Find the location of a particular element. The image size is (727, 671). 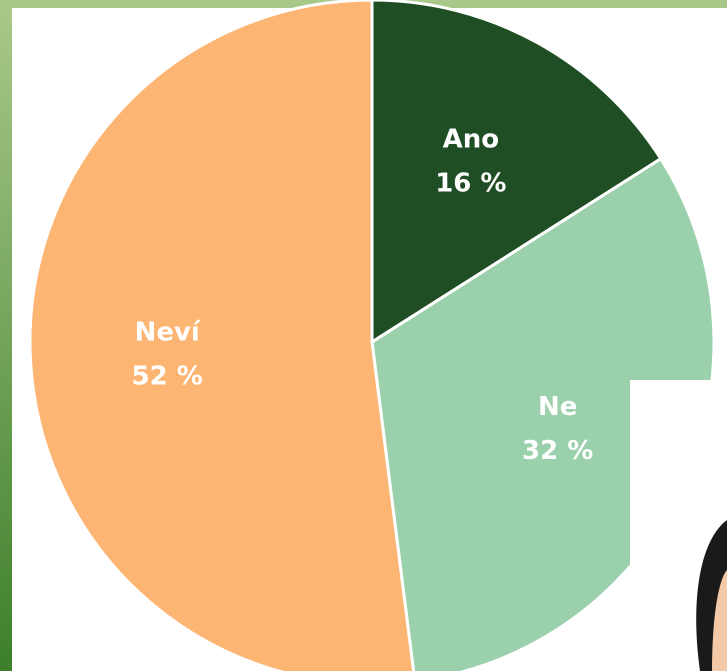

slice-label: Neví is located at coordinates (168, 332).